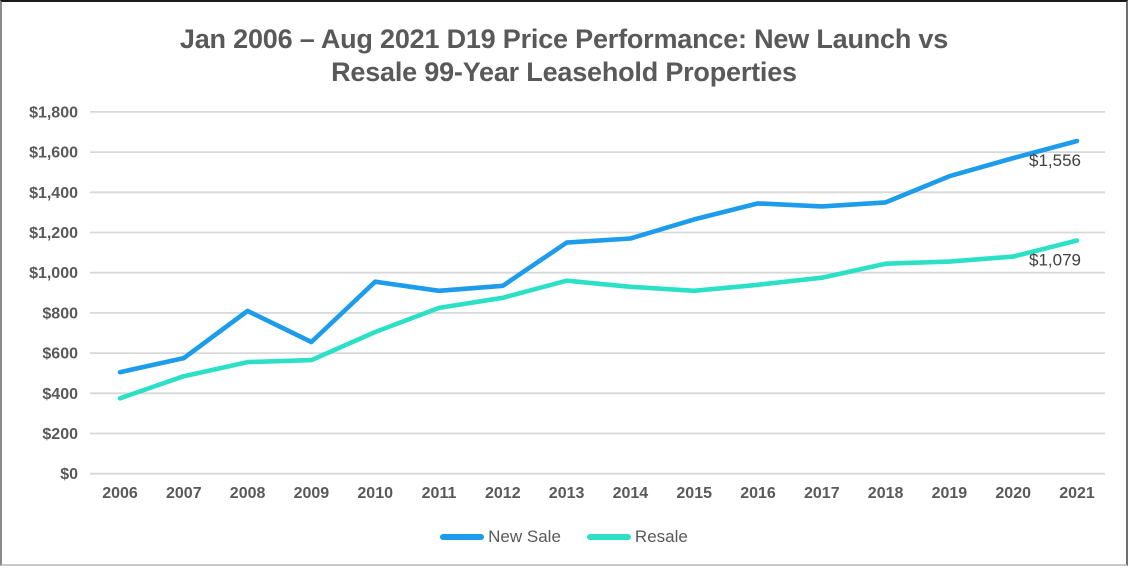 This screenshot has width=1128, height=568. Describe the element at coordinates (631, 493) in the screenshot. I see `x-axis-tick-label: 2014` at that location.